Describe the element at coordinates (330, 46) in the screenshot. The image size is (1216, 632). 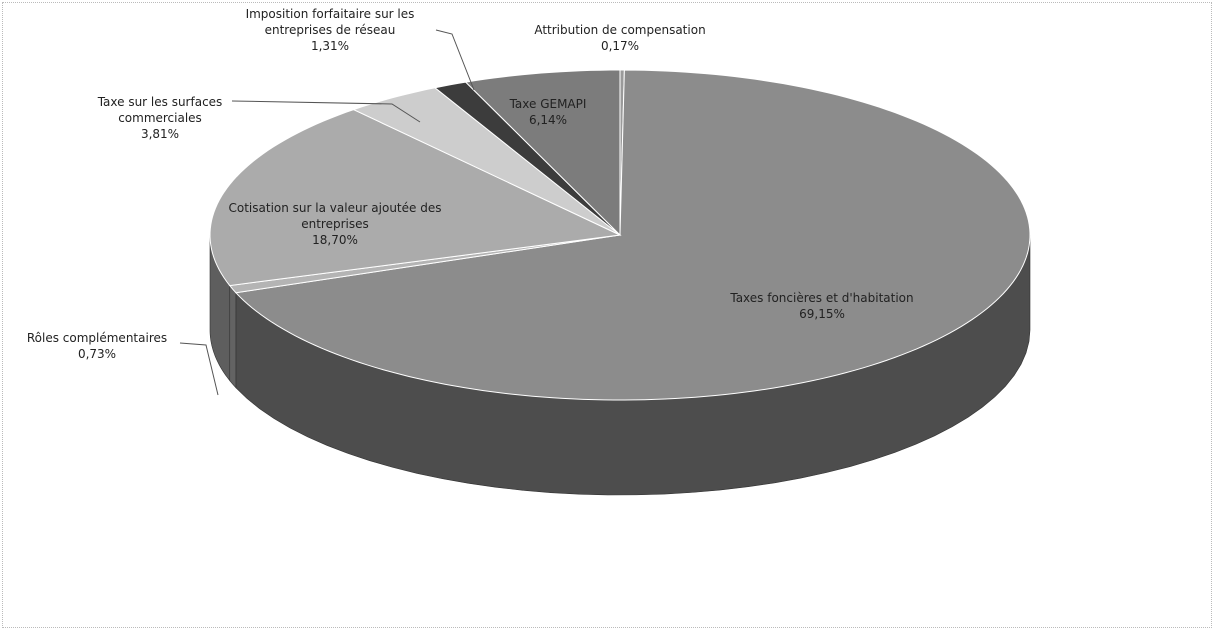
I see `value-label: 1,31%` at that location.